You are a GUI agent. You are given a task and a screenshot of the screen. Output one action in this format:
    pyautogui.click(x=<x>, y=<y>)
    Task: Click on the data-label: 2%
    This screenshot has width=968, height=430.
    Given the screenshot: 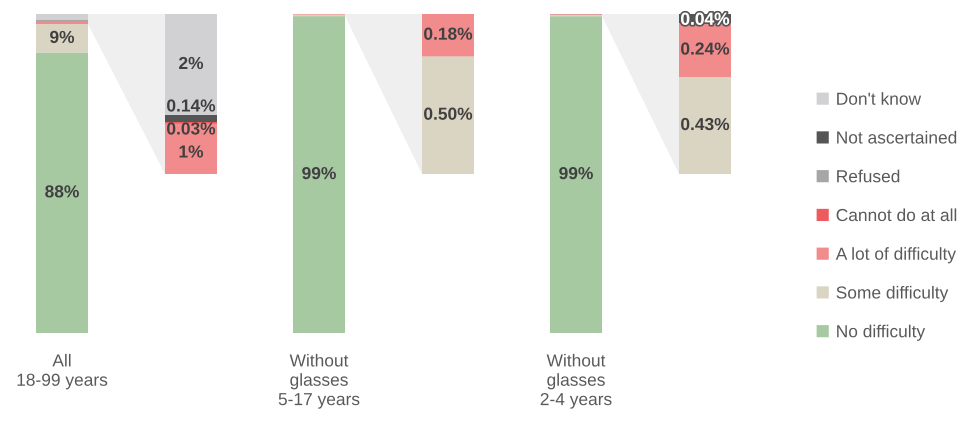 What is the action you would take?
    pyautogui.click(x=191, y=63)
    